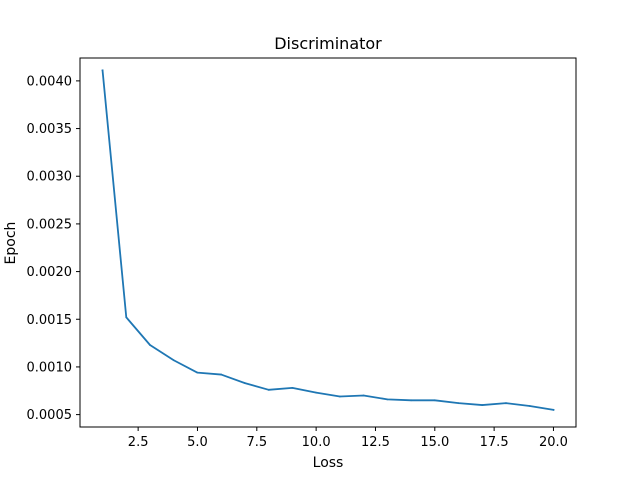 This screenshot has width=640, height=480. I want to click on x-axis-label: Loss, so click(328, 463).